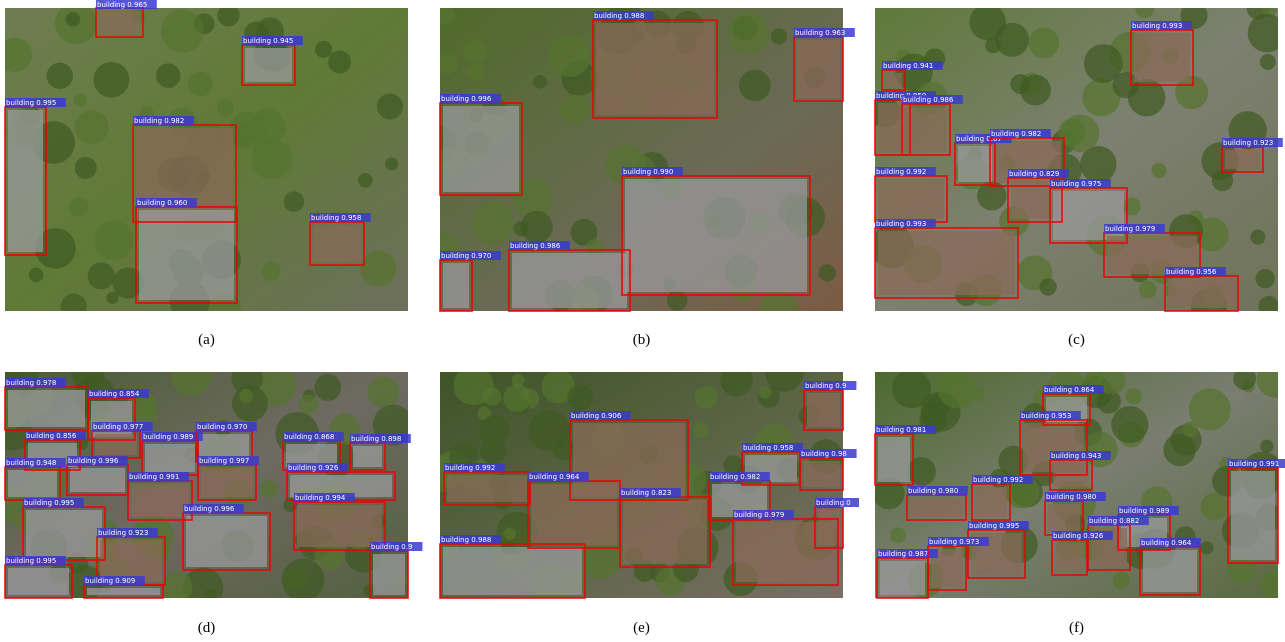  What do you see at coordinates (123, 533) in the screenshot?
I see `detection-label: building 0.923` at bounding box center [123, 533].